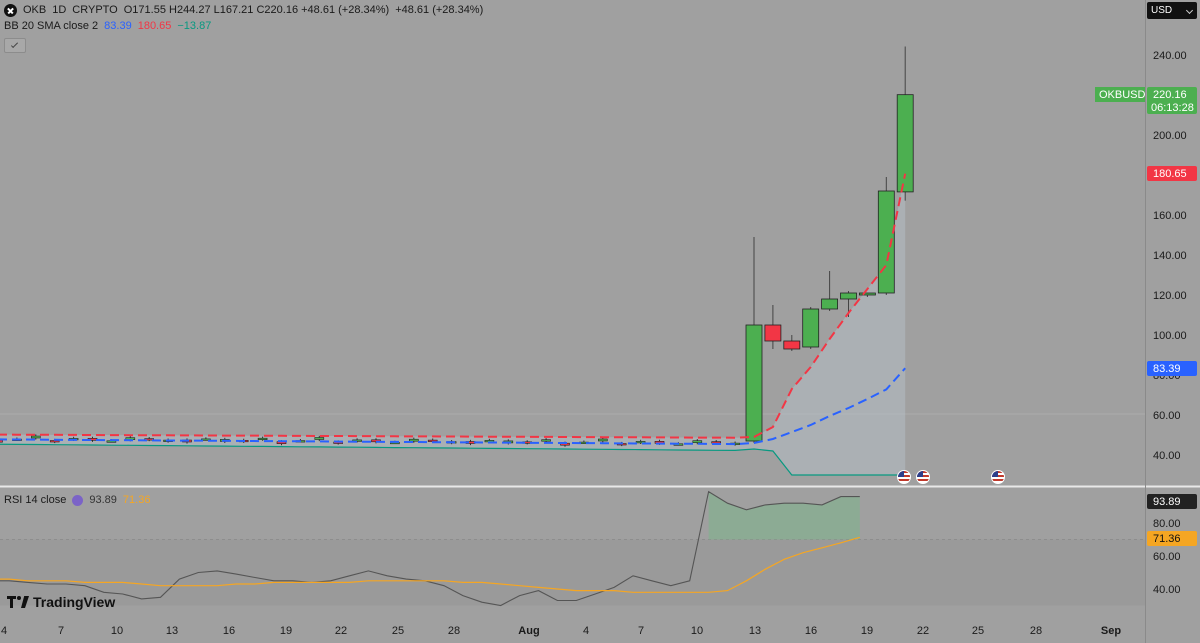 This screenshot has height=643, width=1200. I want to click on time-axis: 4 7 10 13 16 19 22 25 28 Aug 4 7 10 13 16 19 22 25 28 Sep, so click(561, 631).